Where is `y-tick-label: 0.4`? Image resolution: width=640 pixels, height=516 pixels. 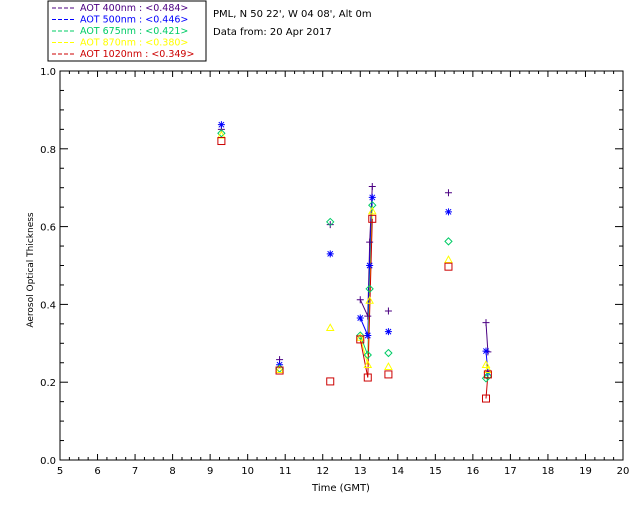
y-tick-label: 0.4 is located at coordinates (48, 305).